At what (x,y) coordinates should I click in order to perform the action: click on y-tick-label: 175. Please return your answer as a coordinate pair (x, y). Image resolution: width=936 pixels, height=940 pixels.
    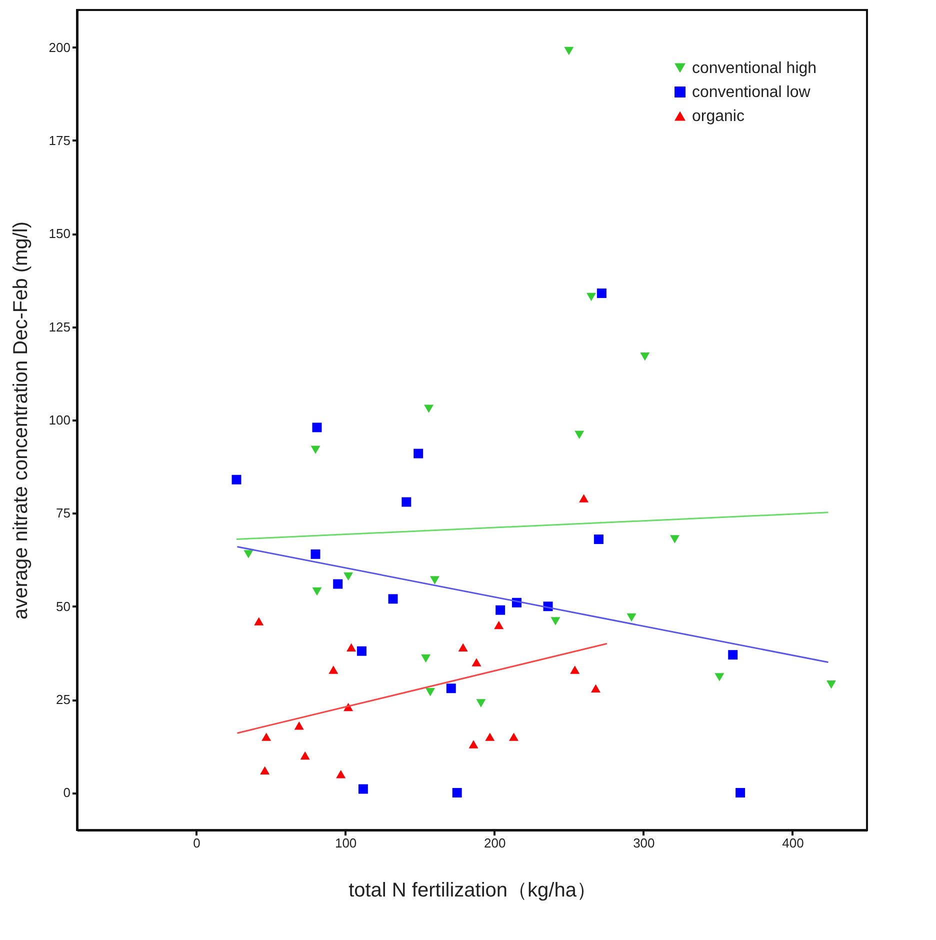
    Looking at the image, I should click on (59, 140).